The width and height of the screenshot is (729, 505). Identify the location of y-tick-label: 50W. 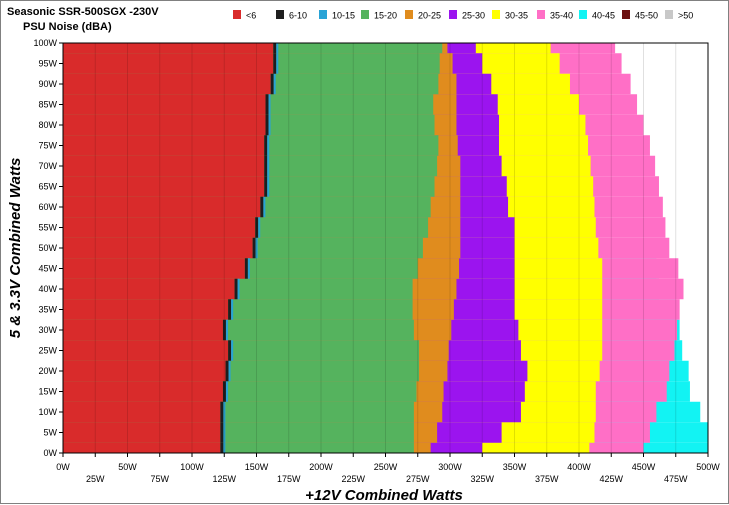
(47, 248).